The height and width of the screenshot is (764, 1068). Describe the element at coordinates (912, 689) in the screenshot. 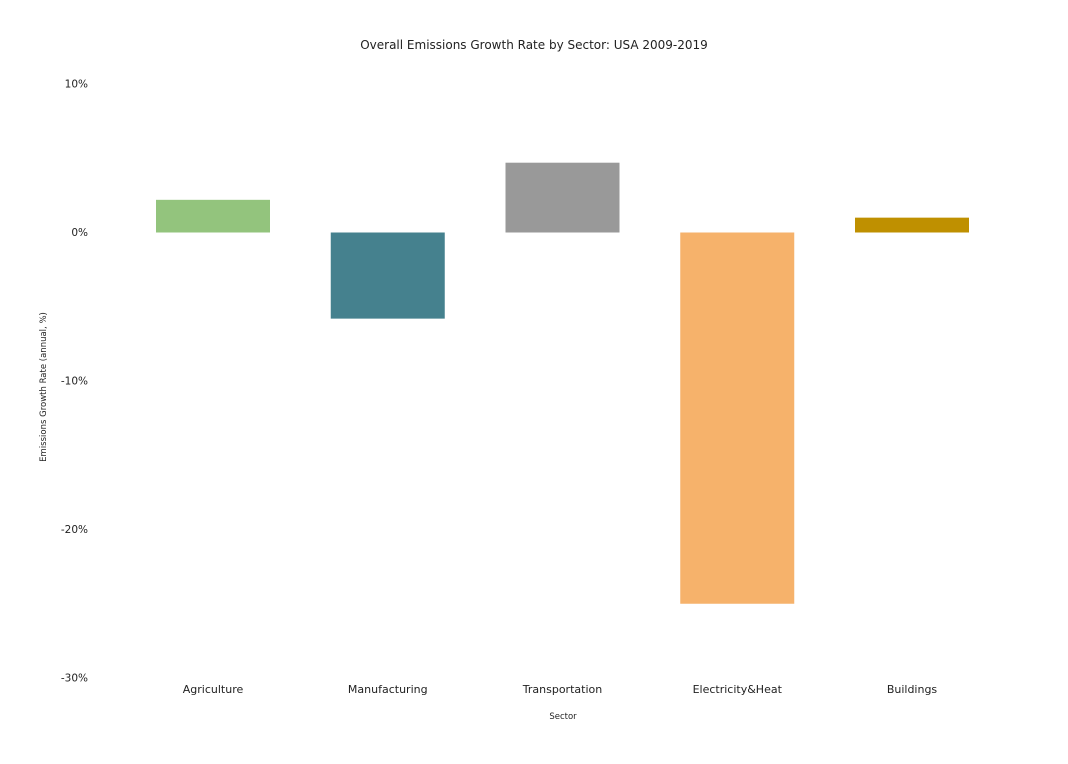

I see `x-category-label: Buildings` at that location.